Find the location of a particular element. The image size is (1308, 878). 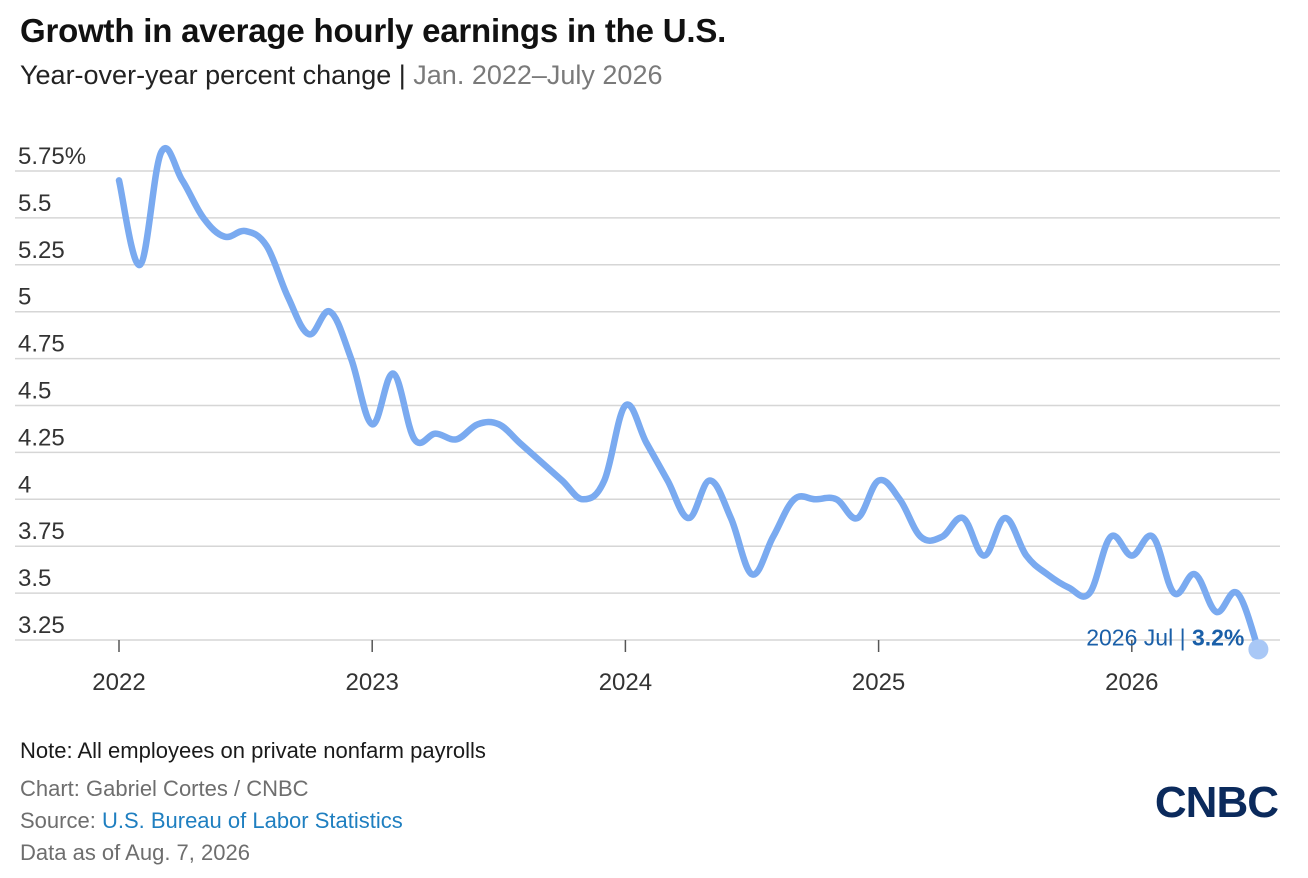

cnbc-logo: CNBC is located at coordinates (1216, 802).